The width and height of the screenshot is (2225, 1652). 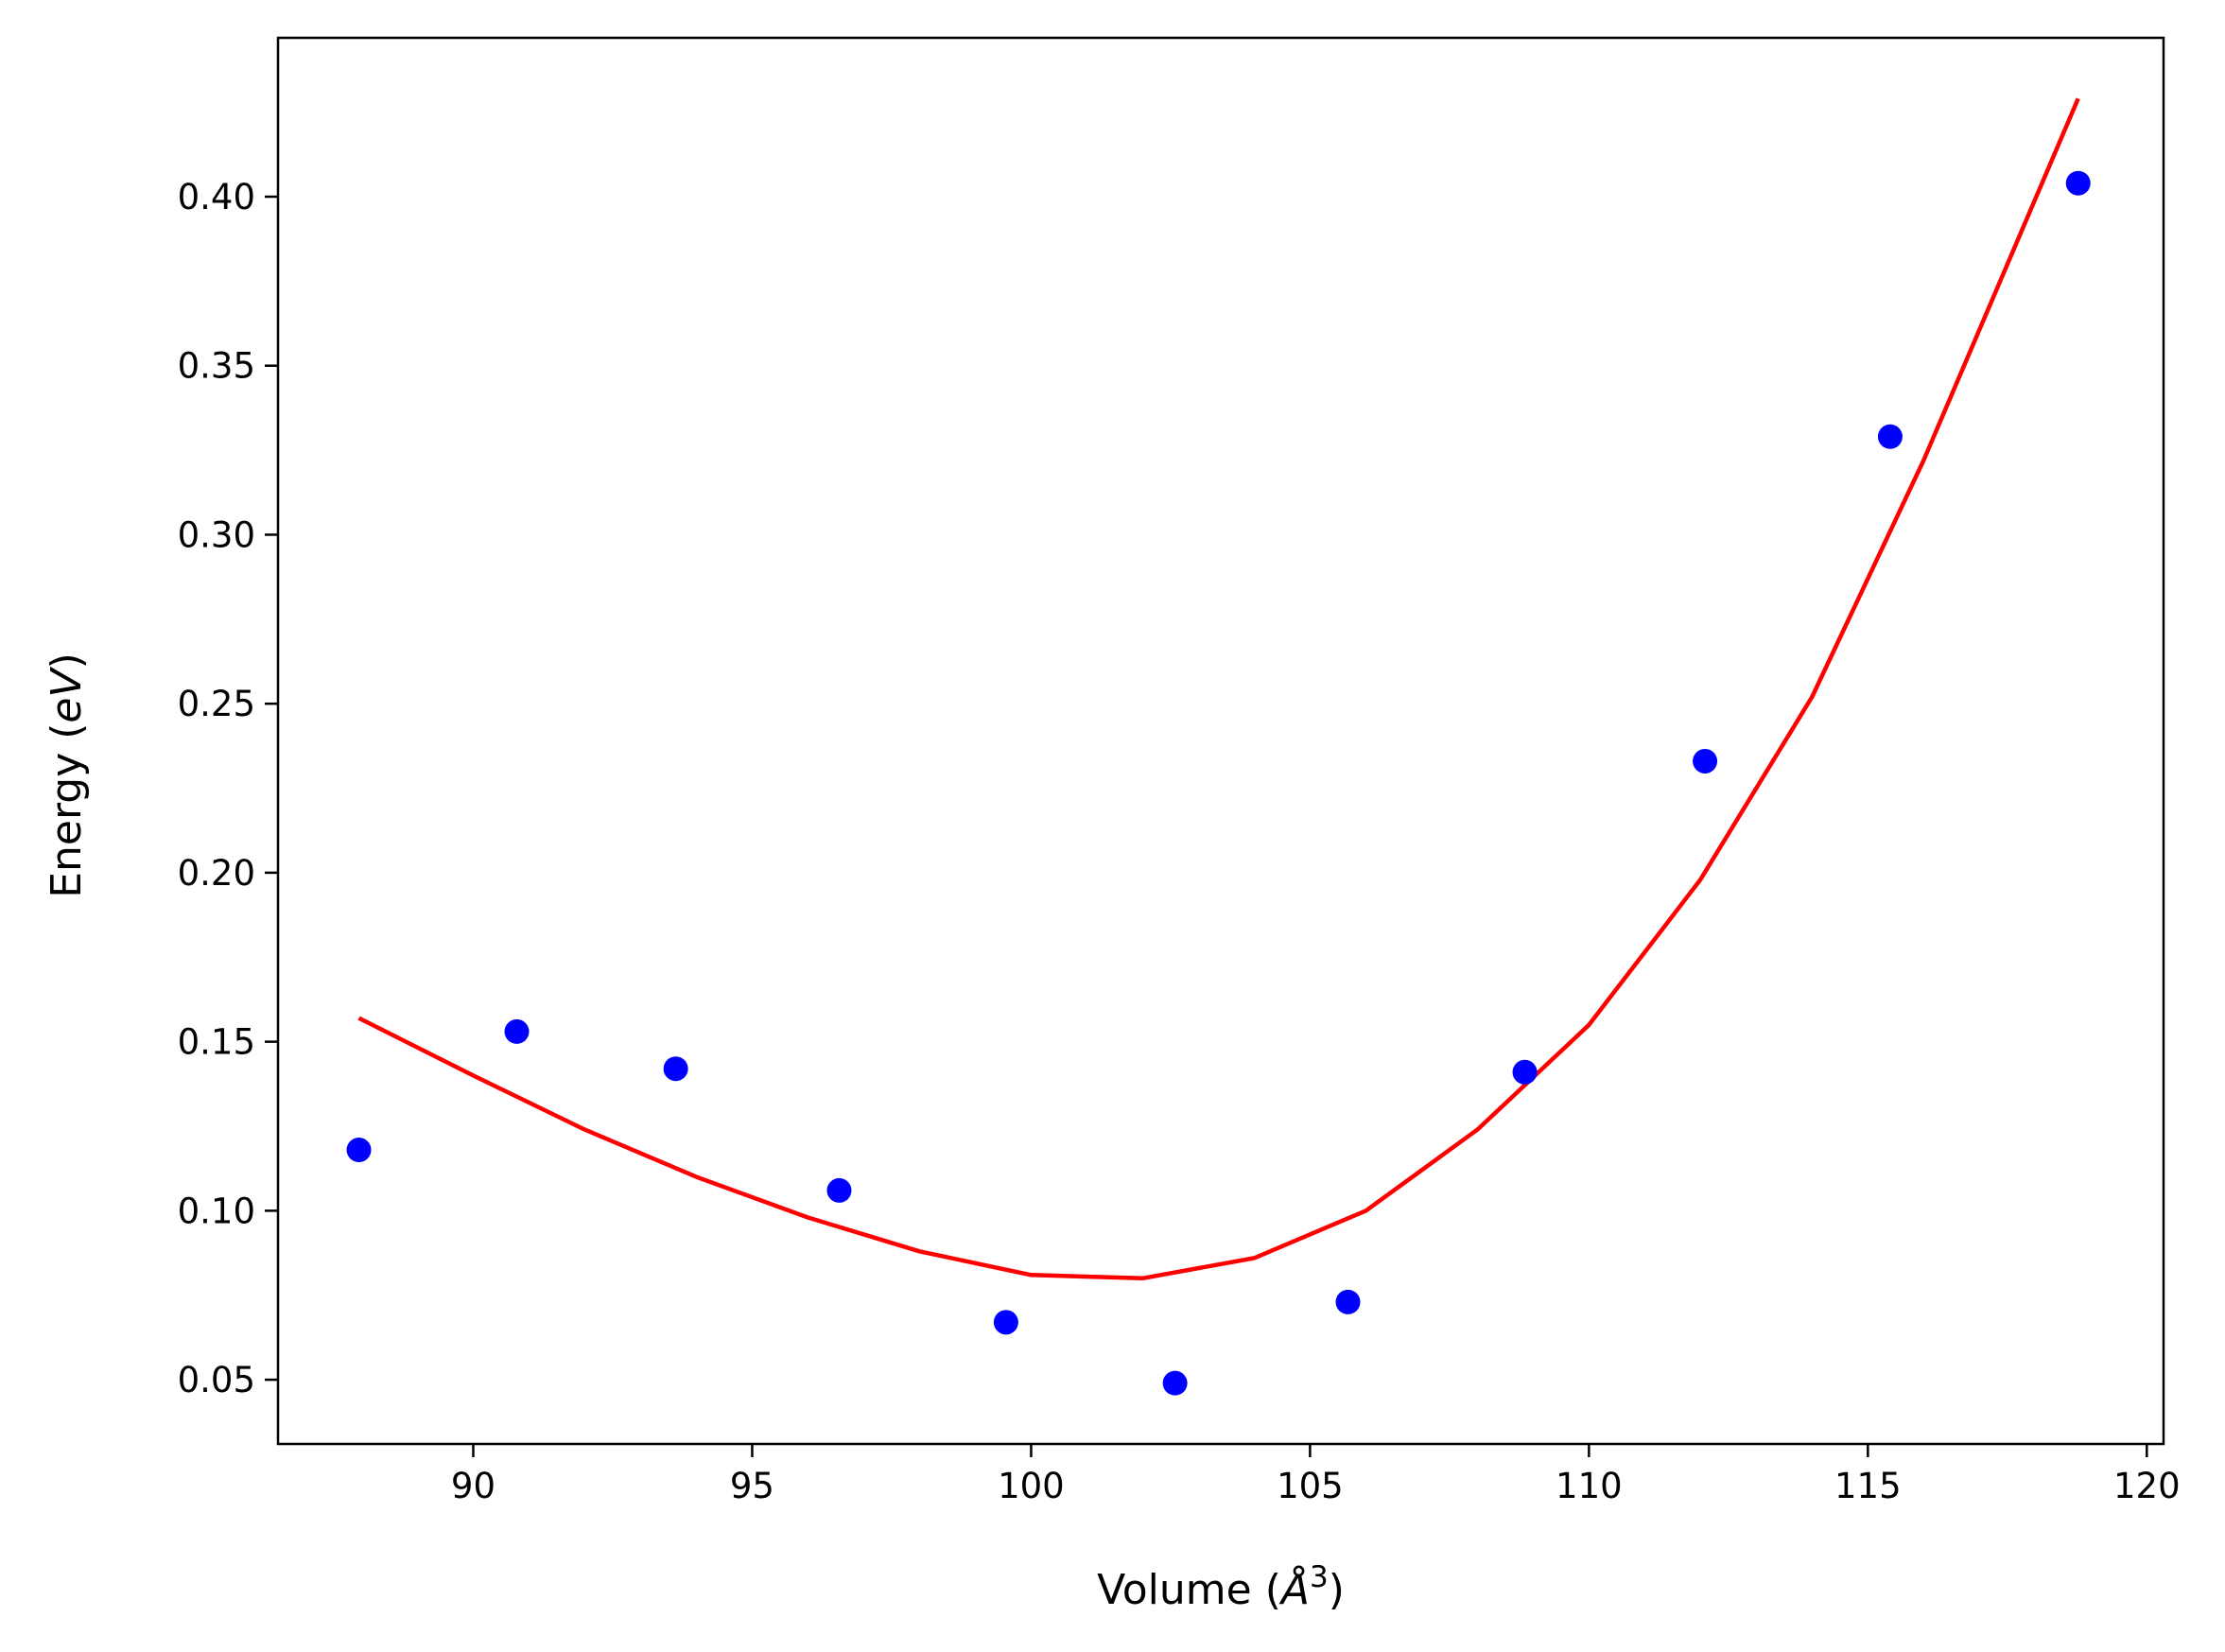 I want to click on x-axis-ticks: 90 95 100 105 110 115 120, so click(x=1316, y=1475).